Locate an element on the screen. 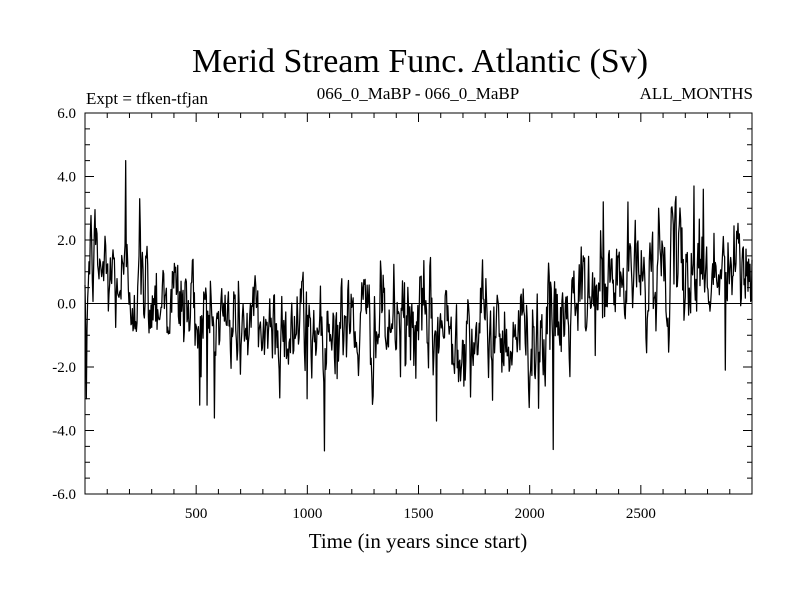 This screenshot has height=600, width=800. y-tick-label: 0.0 is located at coordinates (66, 305).